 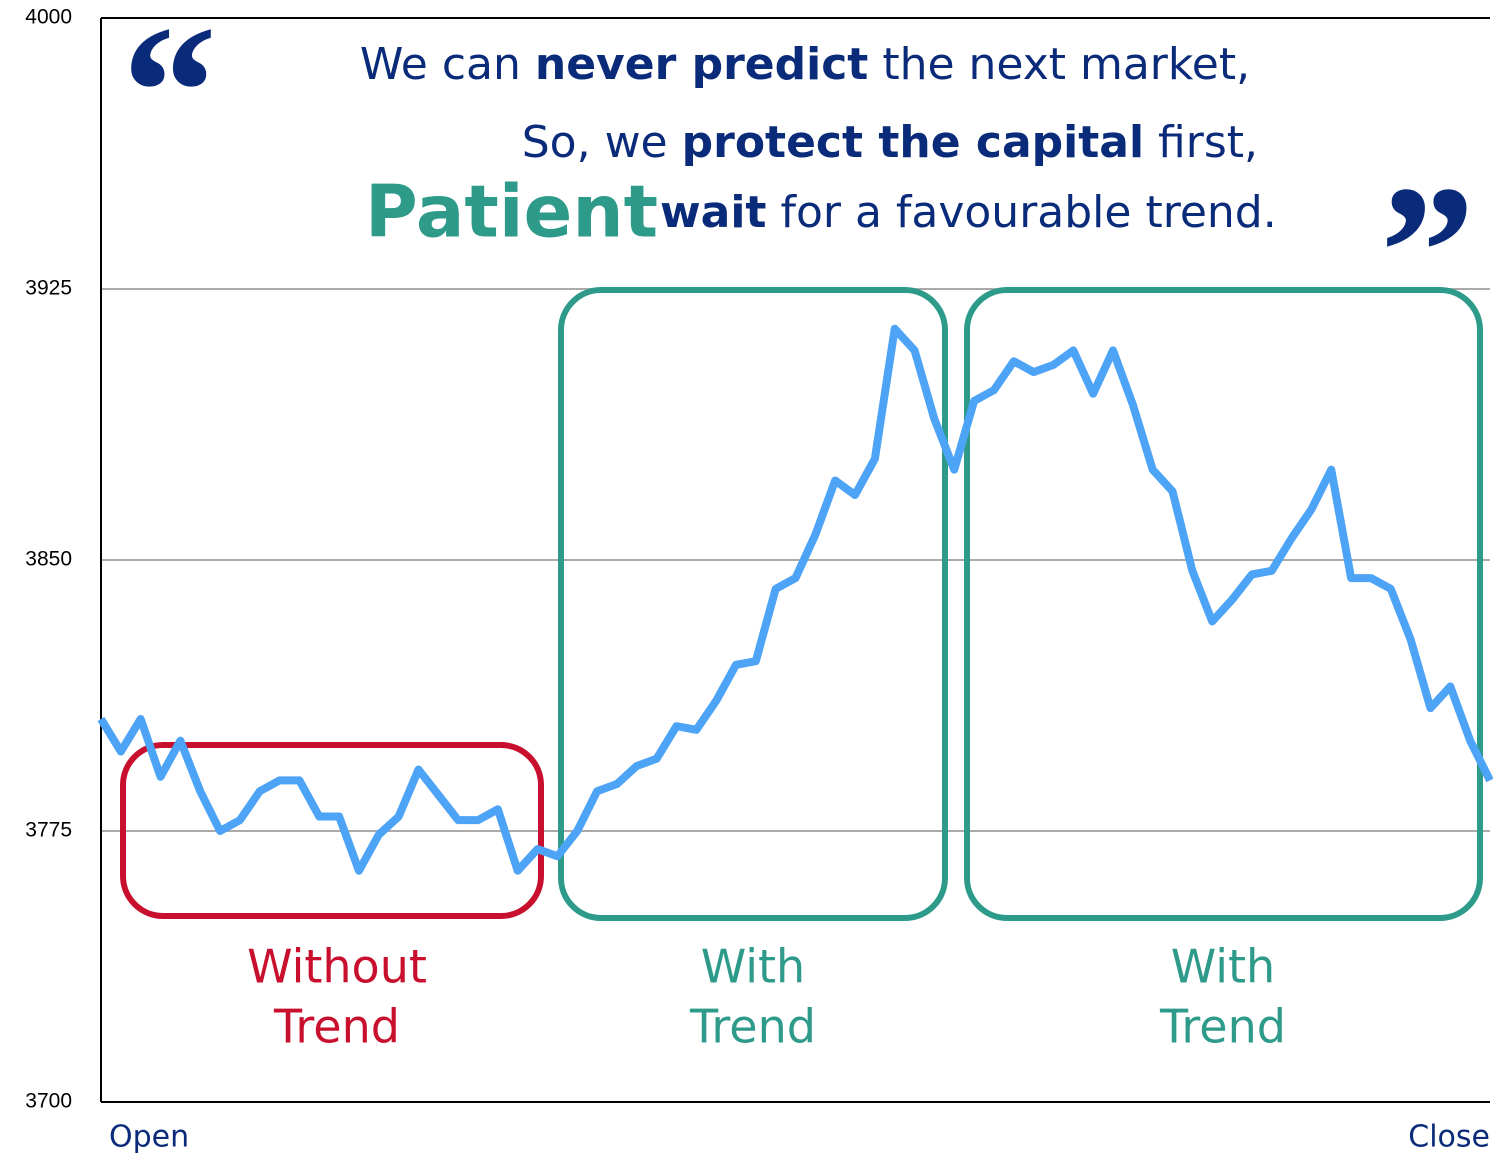 What do you see at coordinates (701, 64) in the screenshot?
I see `quote-bold: never predict` at bounding box center [701, 64].